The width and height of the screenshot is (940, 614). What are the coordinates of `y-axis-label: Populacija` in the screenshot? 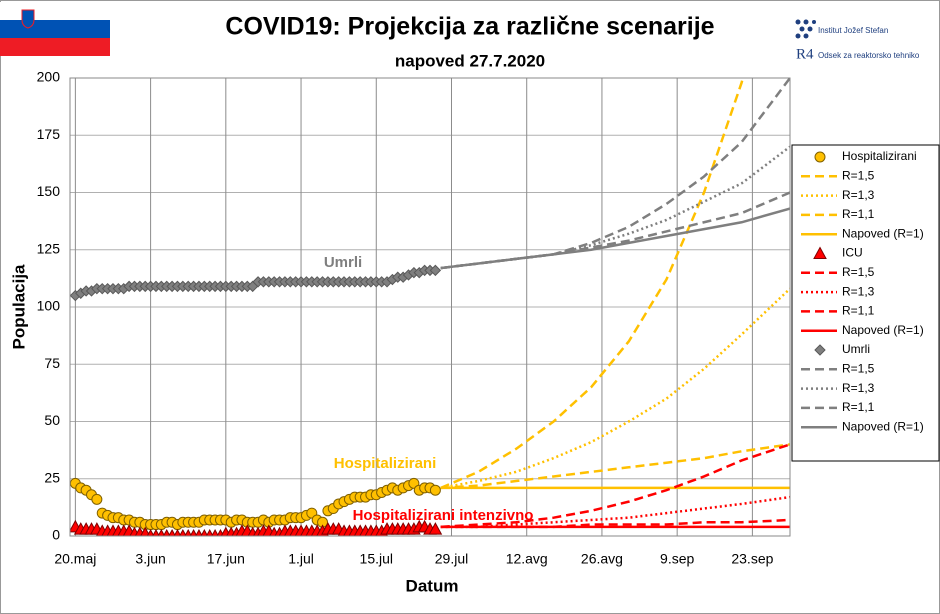 It's located at (18, 307).